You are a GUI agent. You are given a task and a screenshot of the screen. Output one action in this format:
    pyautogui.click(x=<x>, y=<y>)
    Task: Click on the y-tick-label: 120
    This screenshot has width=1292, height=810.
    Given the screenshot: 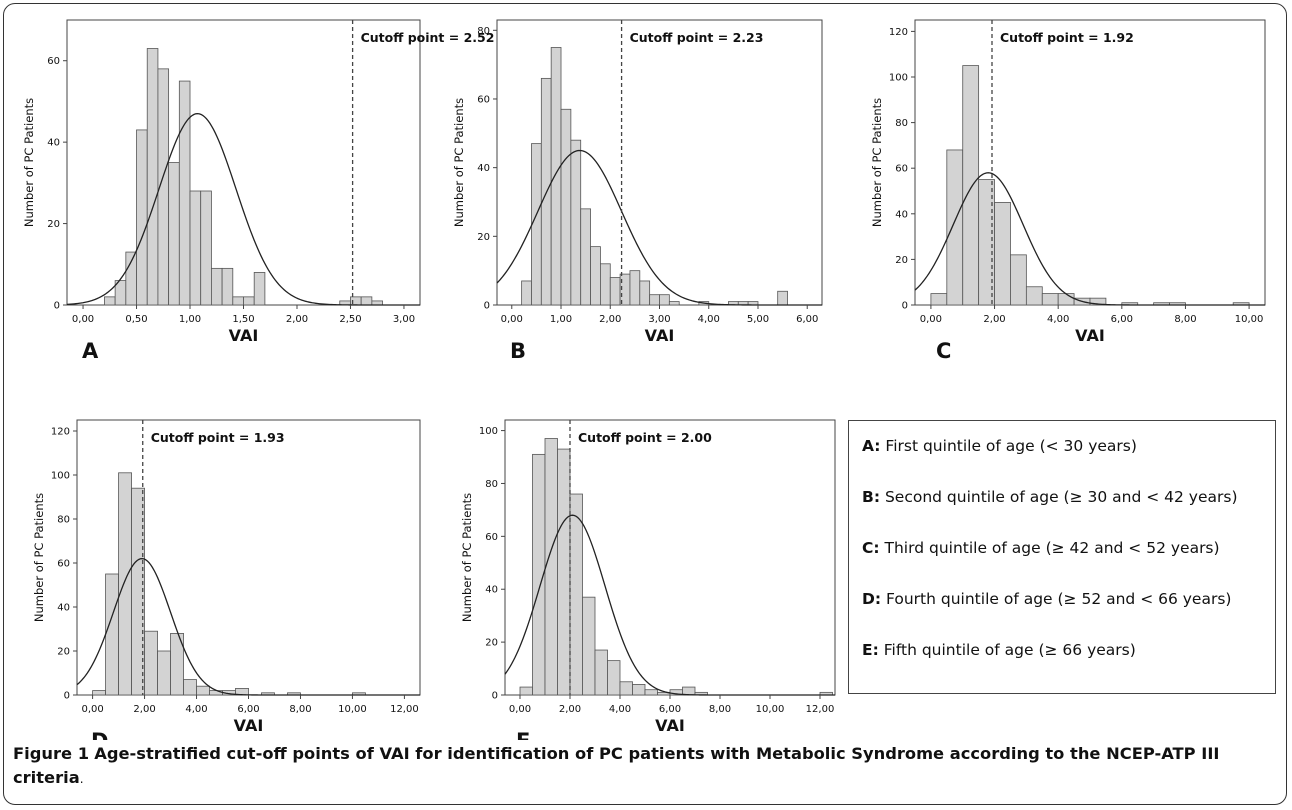 What is the action you would take?
    pyautogui.click(x=898, y=32)
    